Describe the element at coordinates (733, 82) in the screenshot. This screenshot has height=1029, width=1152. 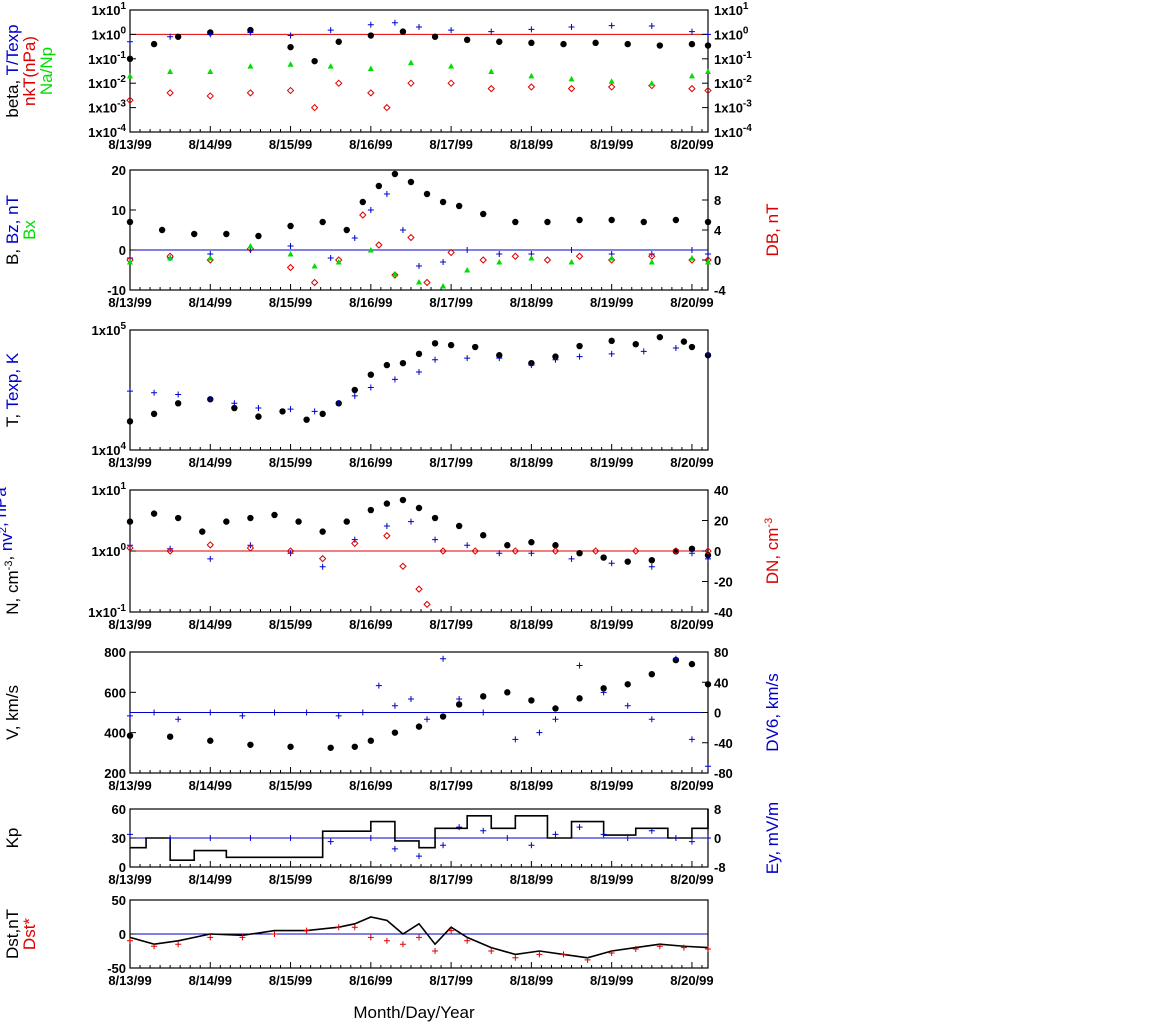
I see `y-tick-label-right-beta: 1x10⁻²` at that location.